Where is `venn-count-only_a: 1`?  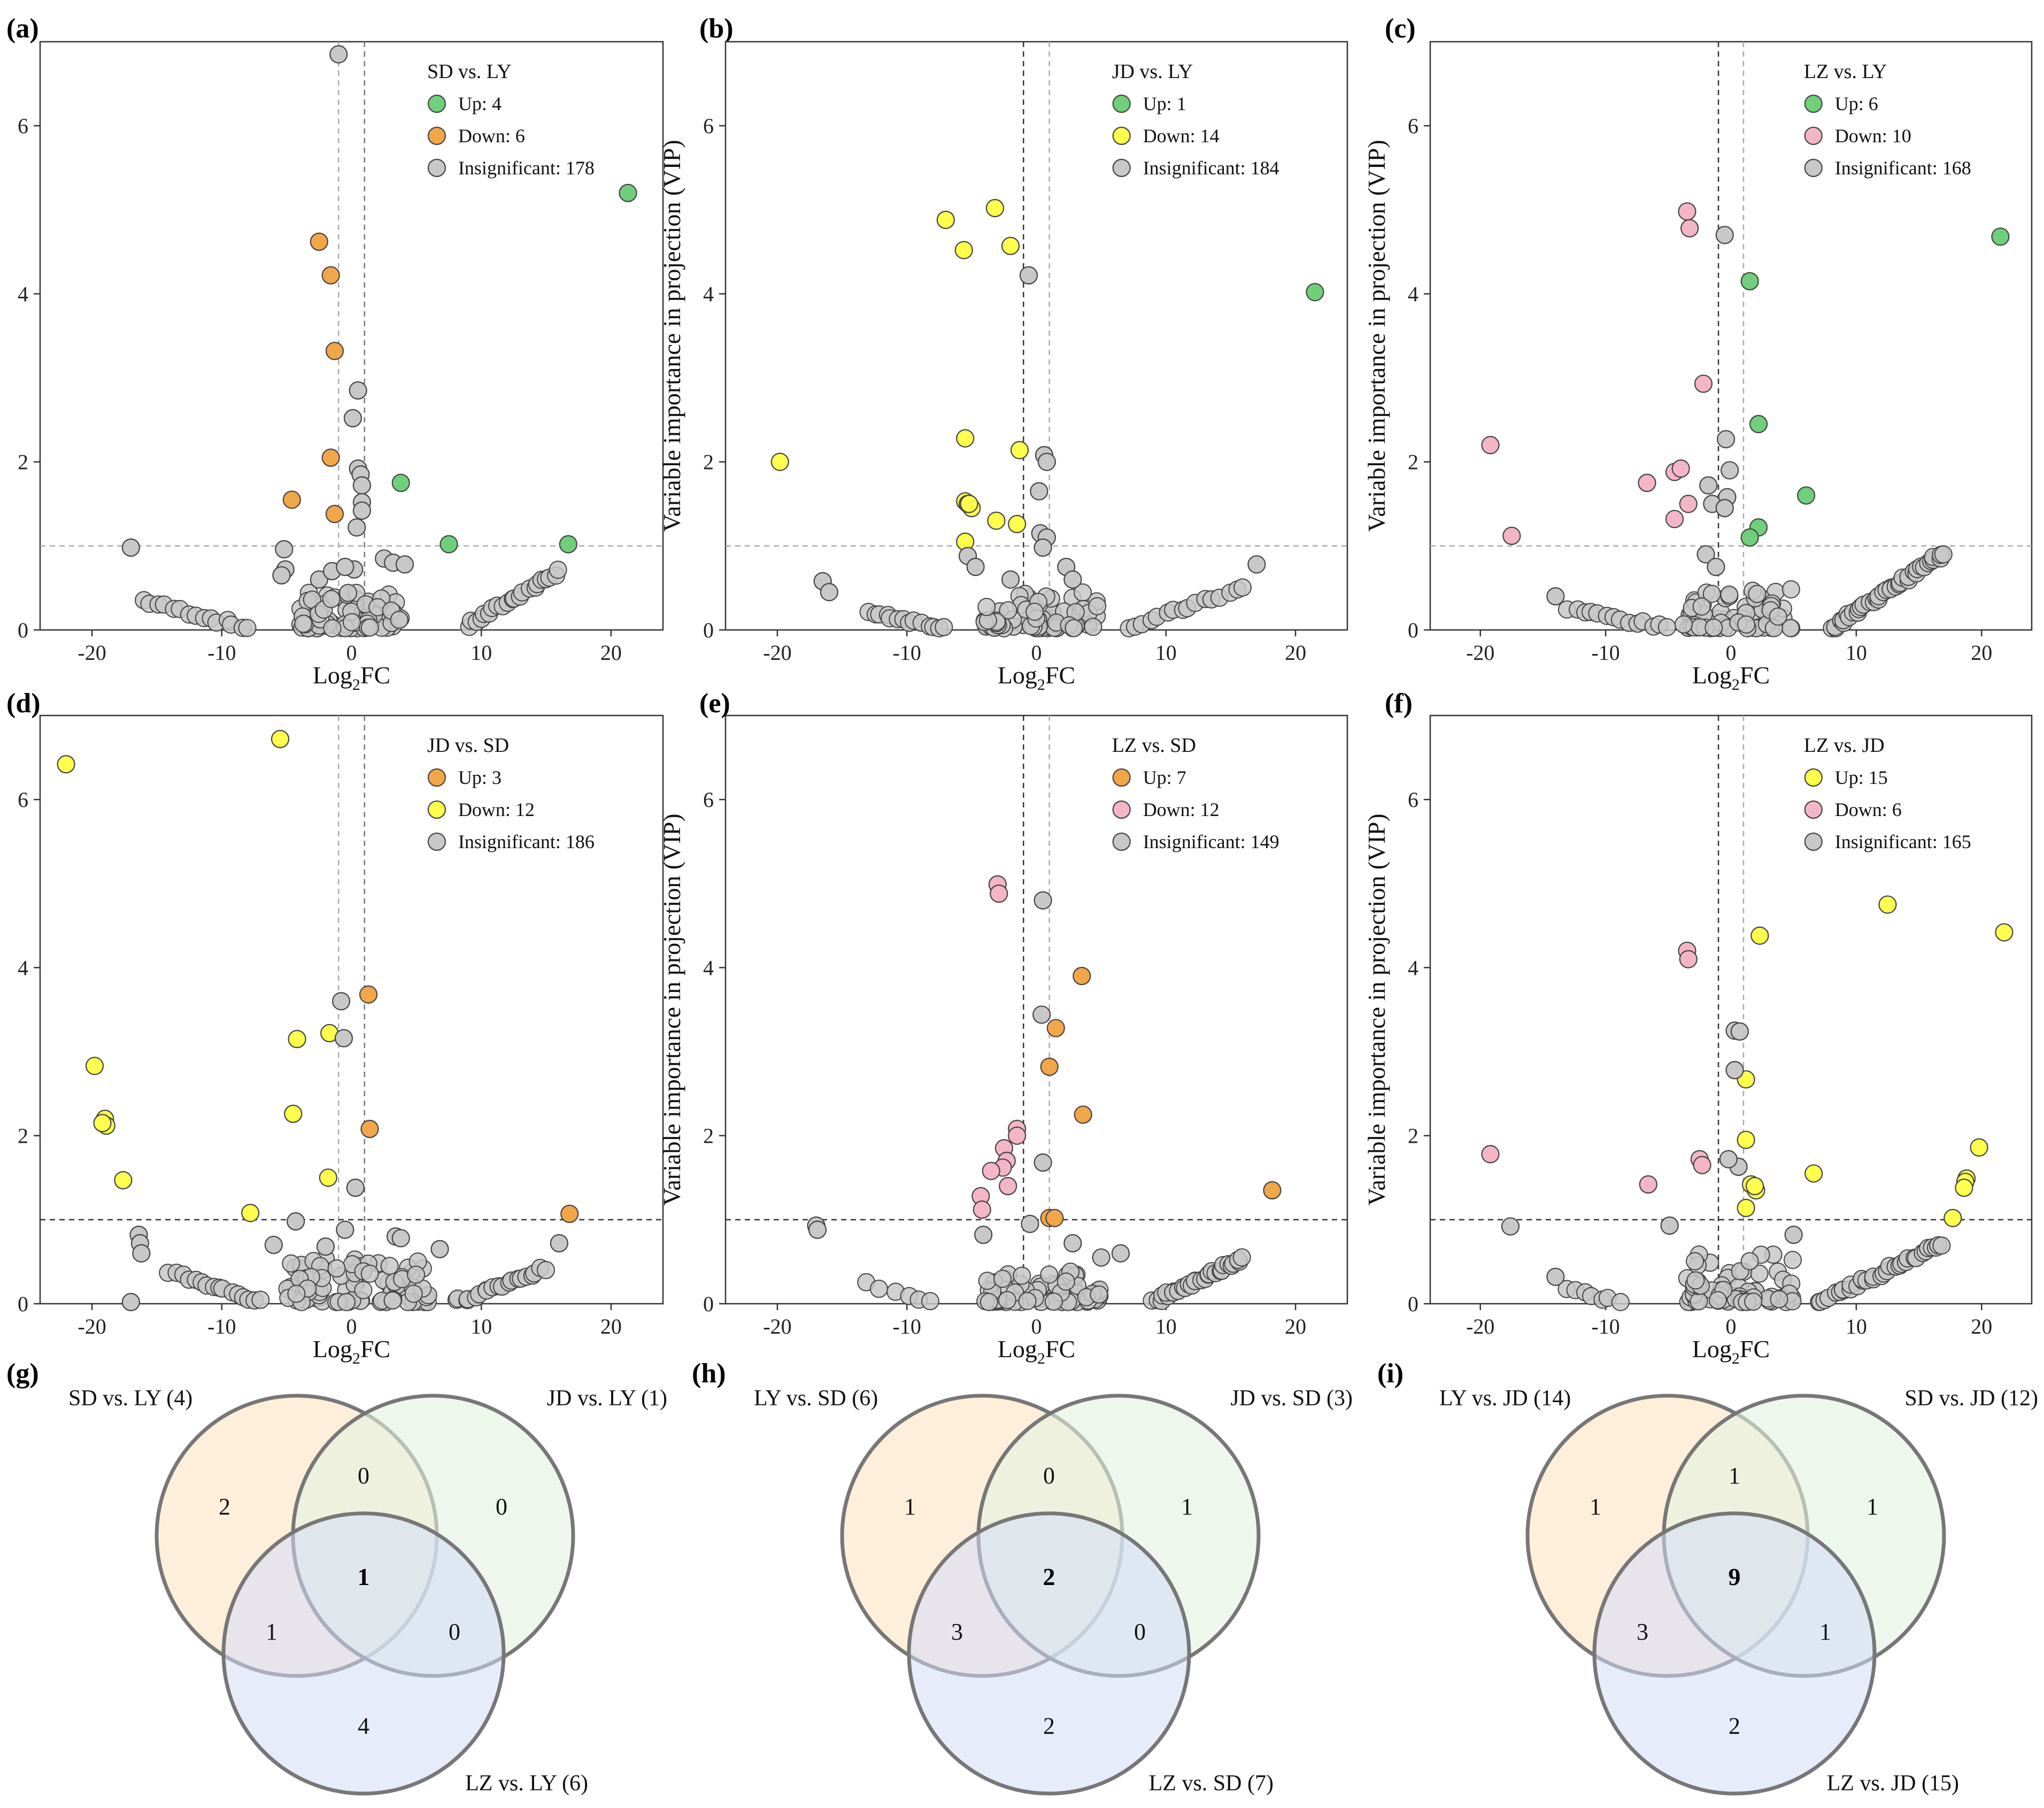 venn-count-only_a: 1 is located at coordinates (1595, 1507).